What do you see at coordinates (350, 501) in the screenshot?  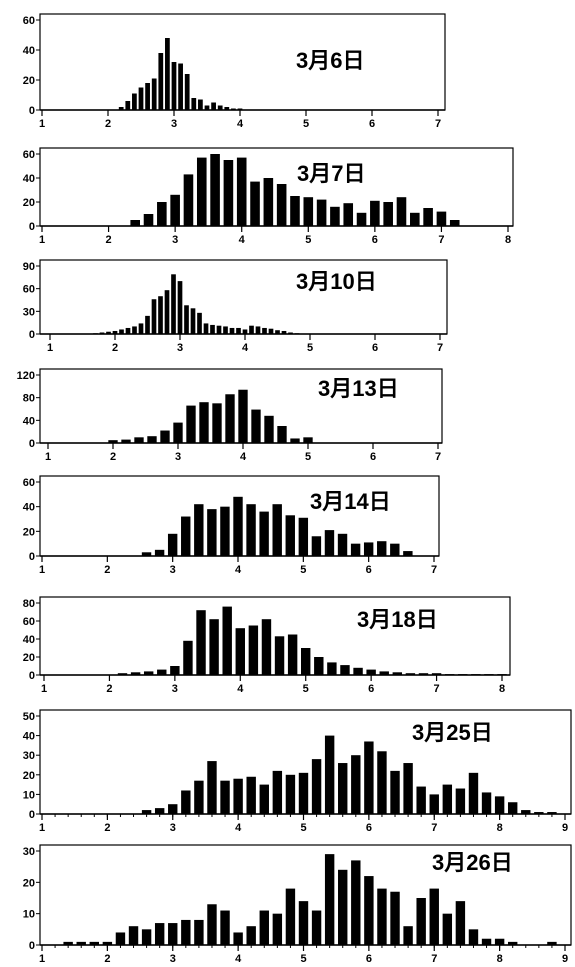 I see `chart-title: 3月14日` at bounding box center [350, 501].